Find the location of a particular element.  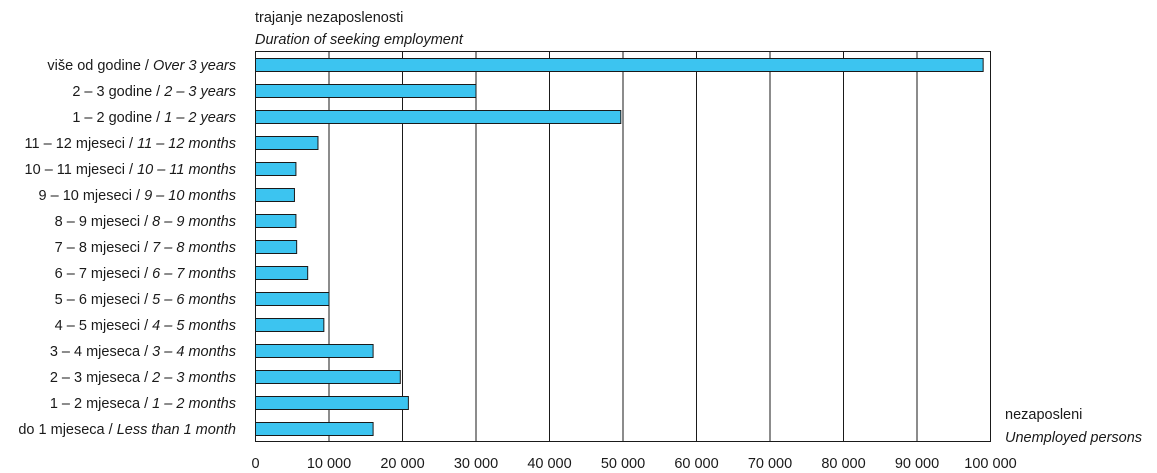

x-tick-label: 60 000 is located at coordinates (696, 464).